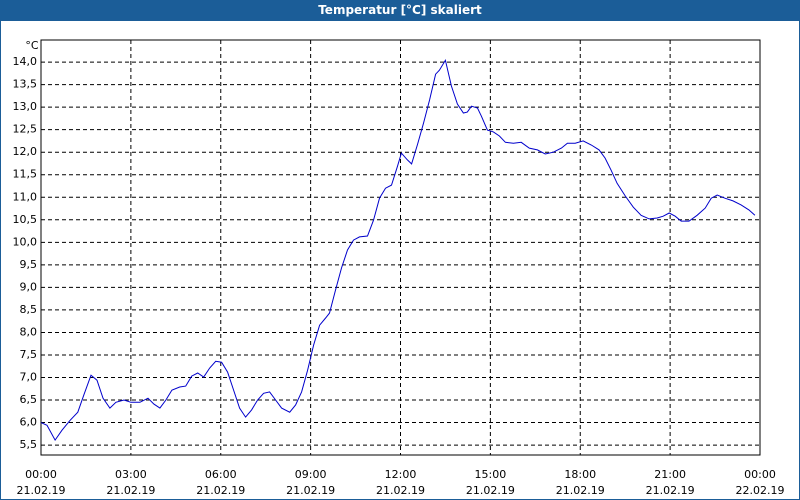 This screenshot has width=800, height=500. I want to click on y-tick-label: 13,5, so click(25, 84).